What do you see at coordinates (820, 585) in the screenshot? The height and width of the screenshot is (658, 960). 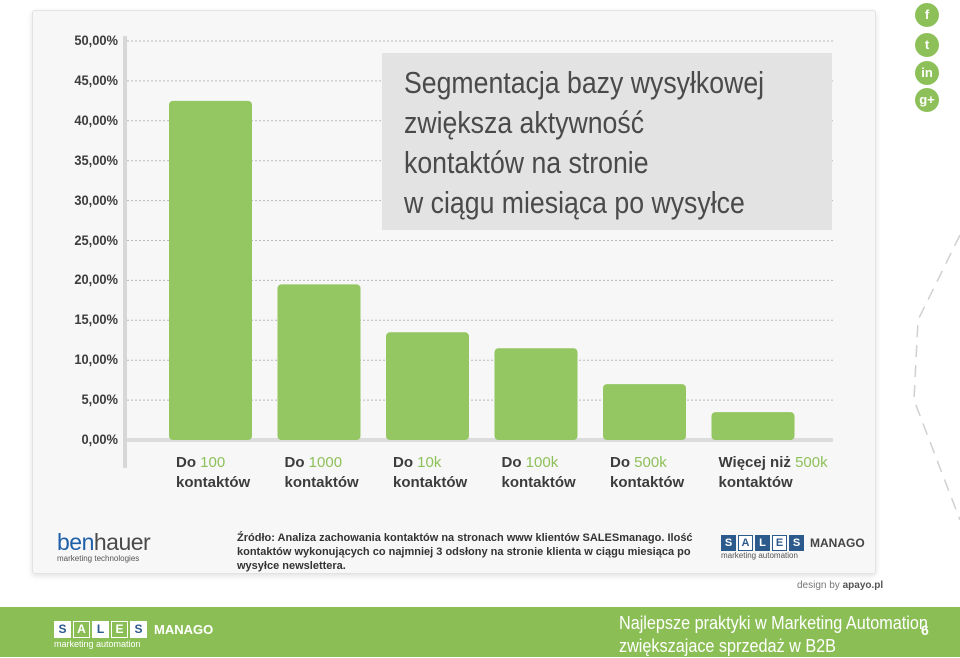 I see `design-credit-prefix: design by` at bounding box center [820, 585].